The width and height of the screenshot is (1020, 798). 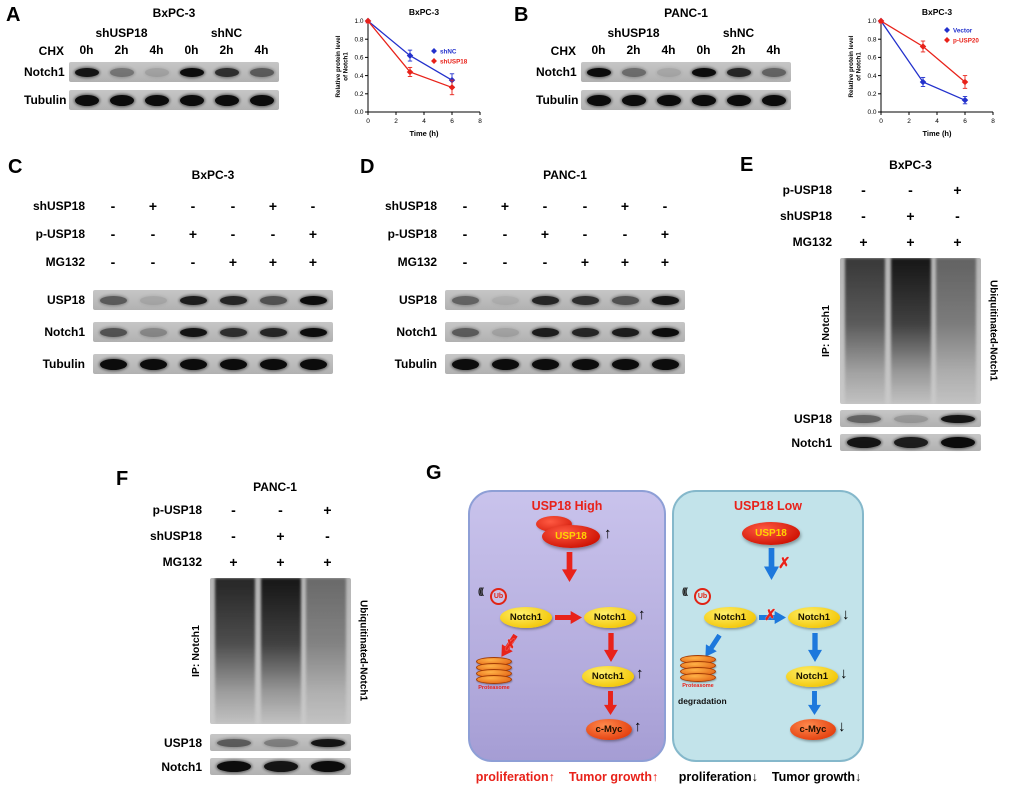 I want to click on treatment-marks: - + - - + -, so click(x=565, y=206).